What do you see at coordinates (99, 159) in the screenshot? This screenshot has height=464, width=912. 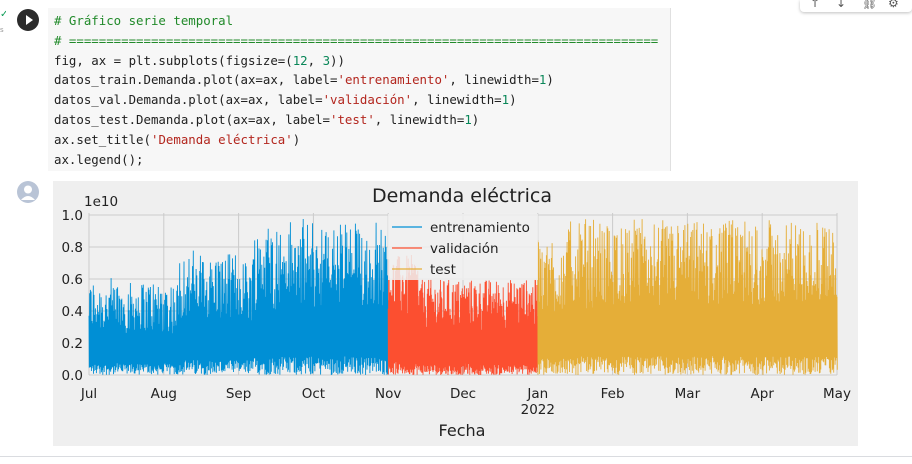 I see `code-line: ax.legend();` at bounding box center [99, 159].